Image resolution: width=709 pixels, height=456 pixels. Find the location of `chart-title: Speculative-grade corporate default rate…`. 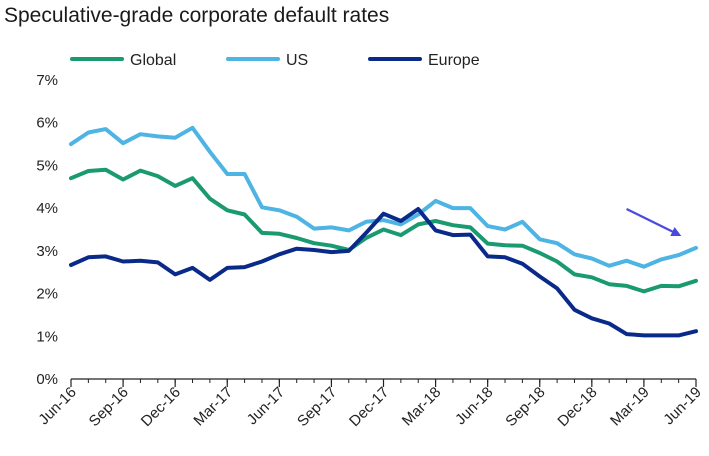

chart-title: Speculative-grade corporate default rate… is located at coordinates (197, 15).